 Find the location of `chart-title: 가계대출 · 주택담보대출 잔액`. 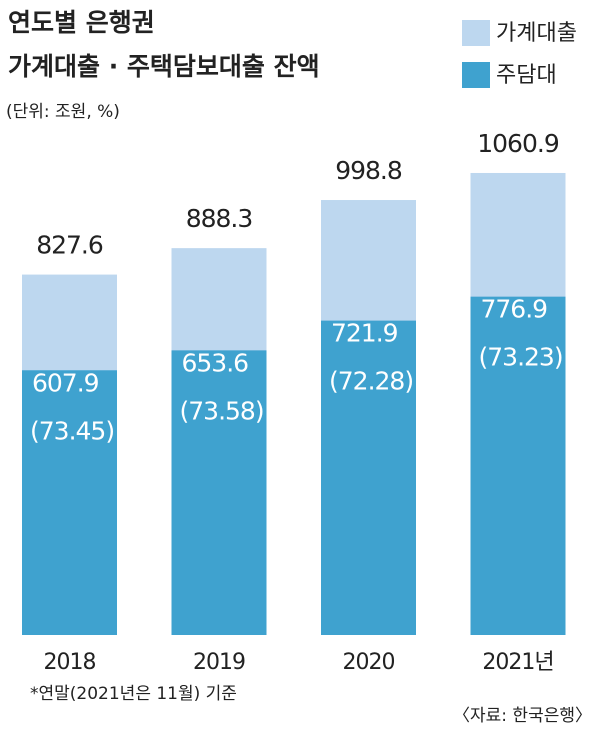

chart-title: 가계대출 · 주택담보대출 잔액 is located at coordinates (164, 66).